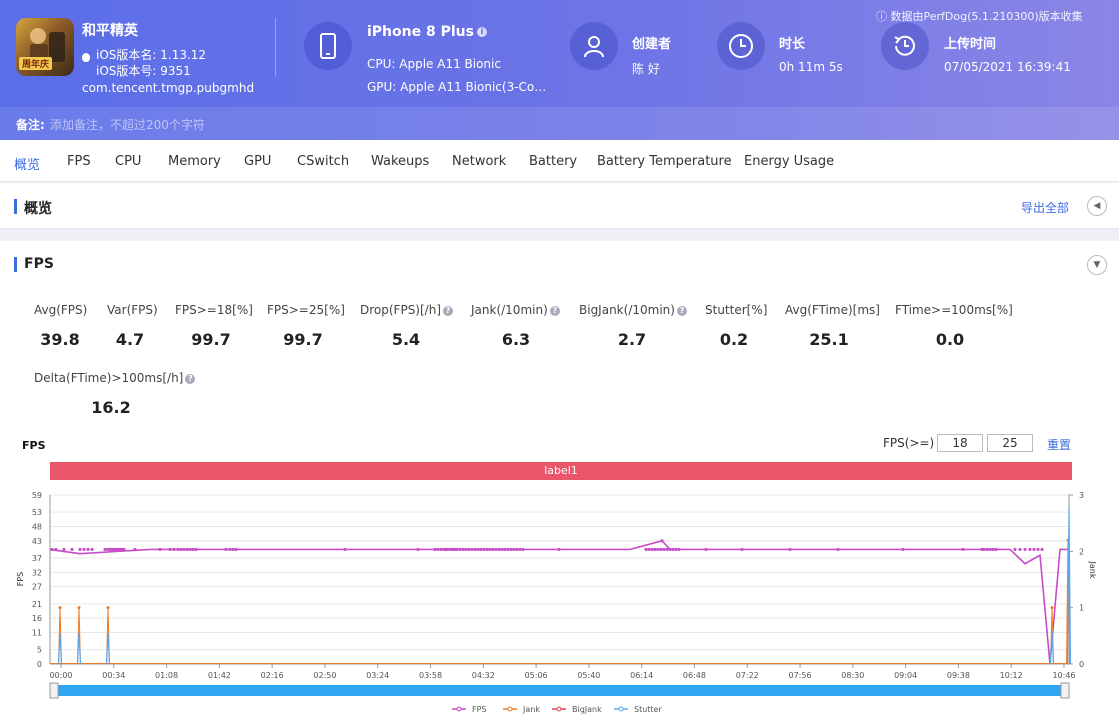 This screenshot has height=723, width=1119. What do you see at coordinates (194, 161) in the screenshot?
I see `tab-3: Memory` at bounding box center [194, 161].